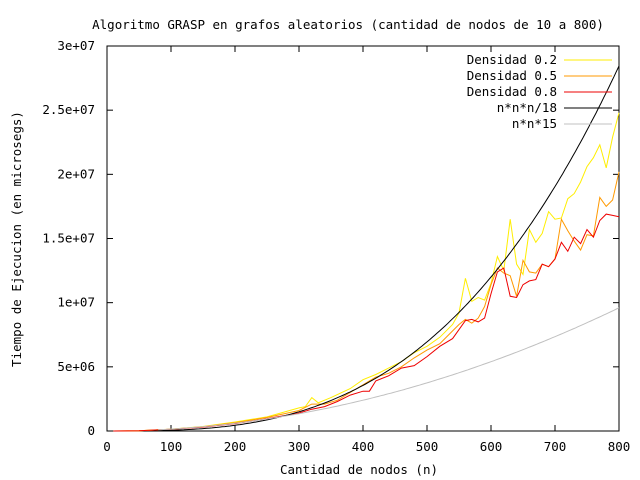 The height and width of the screenshot is (480, 640). I want to click on y-tick-label: 1.5e+07, so click(68, 238).